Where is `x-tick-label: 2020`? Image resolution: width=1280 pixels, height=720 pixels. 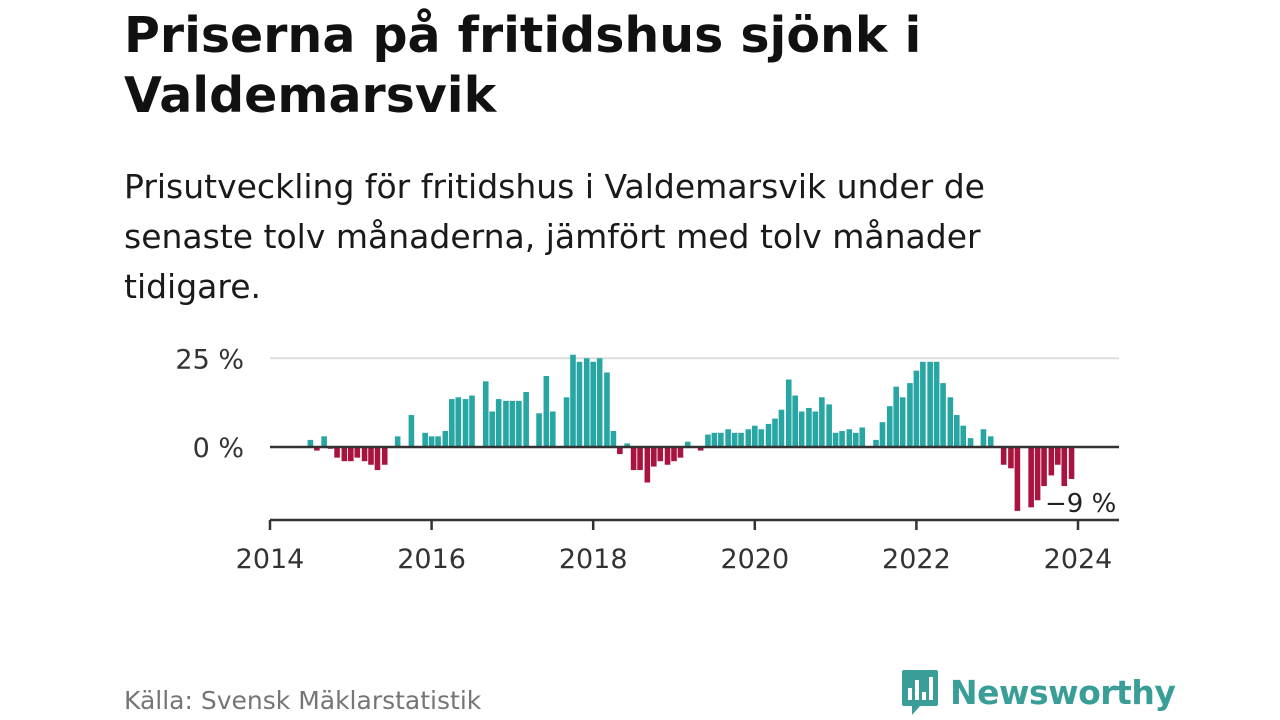
x-tick-label: 2020 is located at coordinates (754, 559).